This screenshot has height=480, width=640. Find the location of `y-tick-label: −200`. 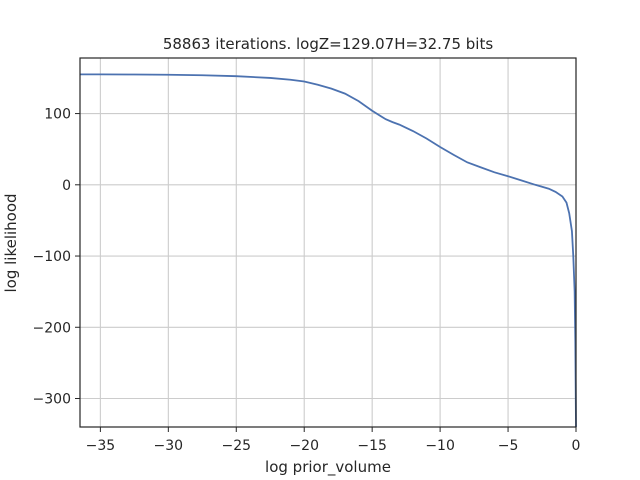

y-tick-label: −200 is located at coordinates (52, 328).